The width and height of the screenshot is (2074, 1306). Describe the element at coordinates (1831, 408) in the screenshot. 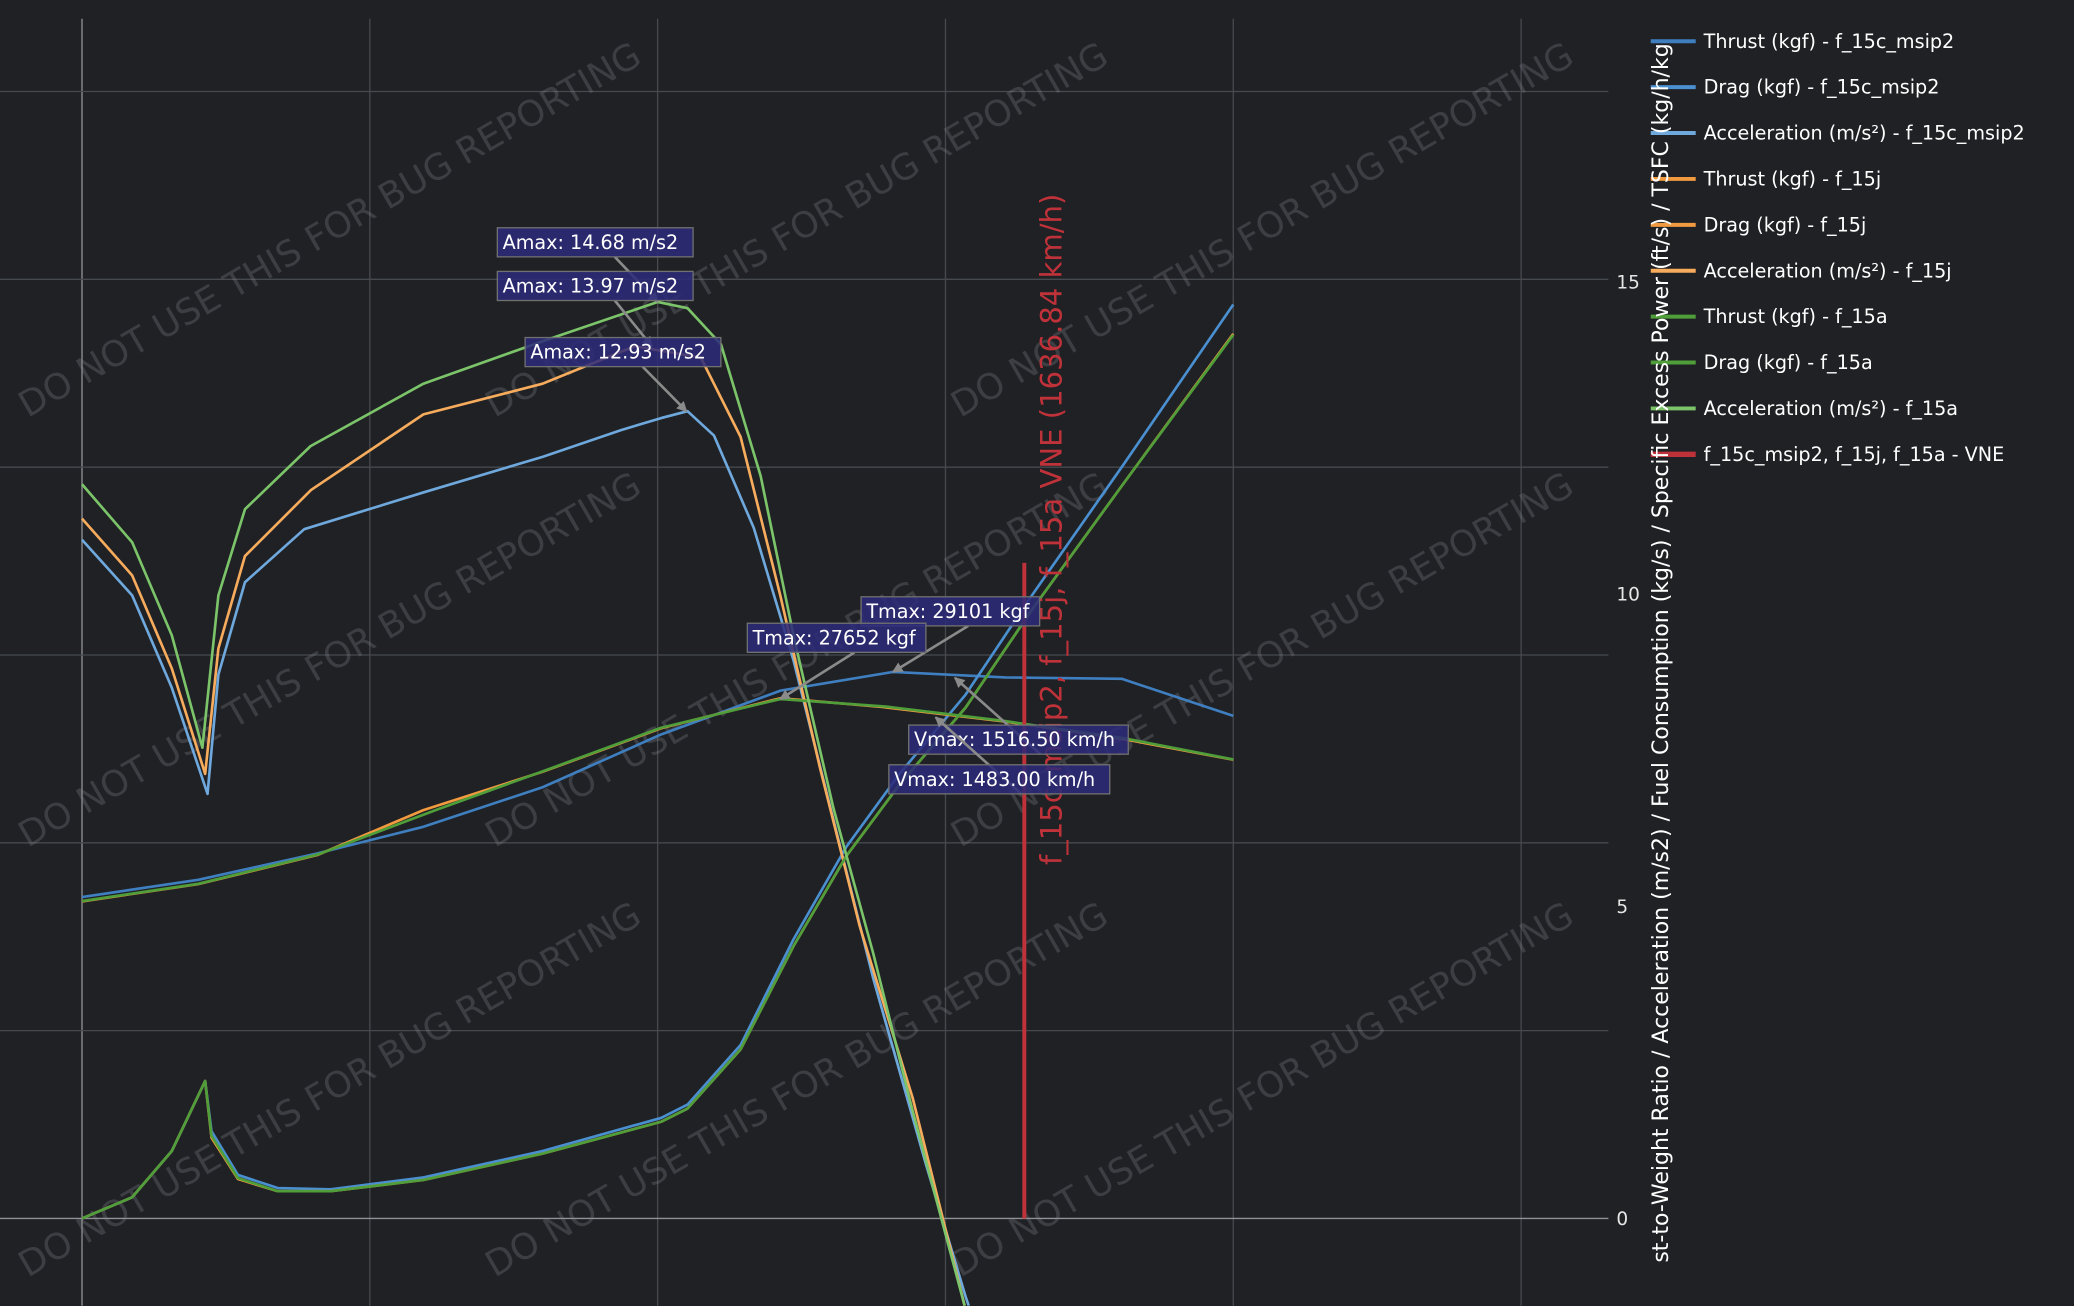

I see `legend-label: Acceleration (m/s²) - f_15a` at that location.